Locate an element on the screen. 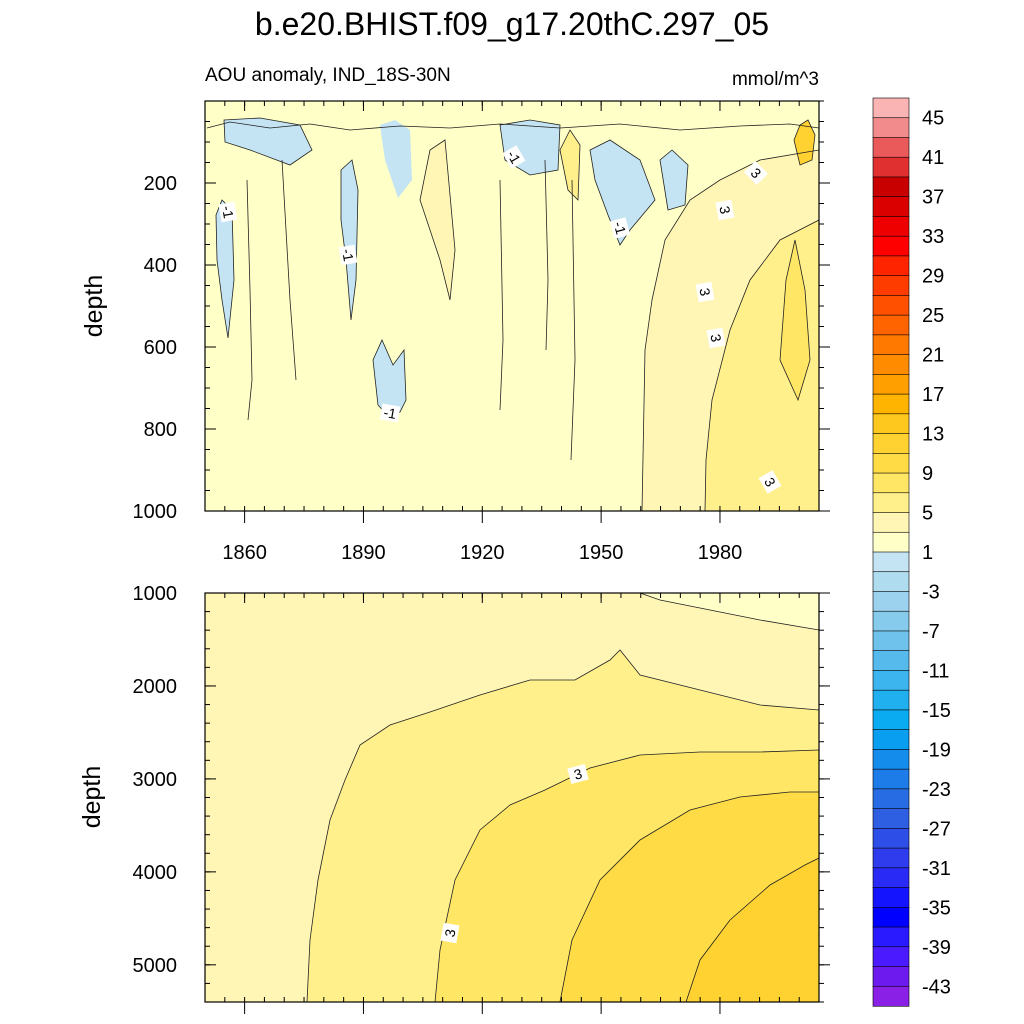  lower-y-tick-label: 5000 is located at coordinates (155, 966).